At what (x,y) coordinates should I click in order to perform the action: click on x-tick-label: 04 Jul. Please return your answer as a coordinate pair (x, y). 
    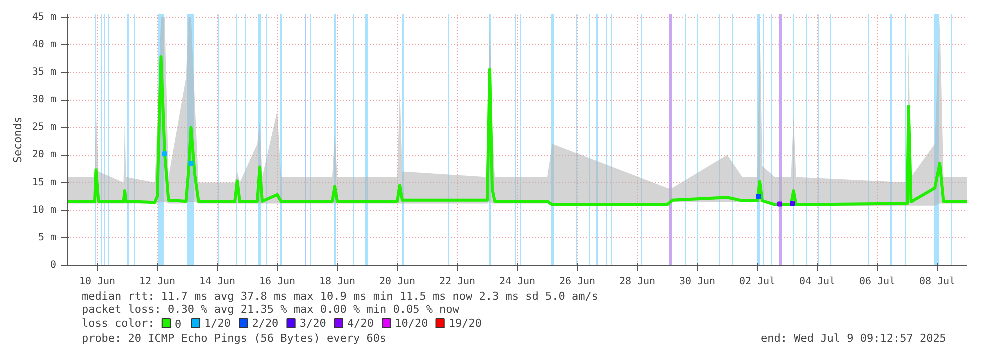
    Looking at the image, I should click on (817, 282).